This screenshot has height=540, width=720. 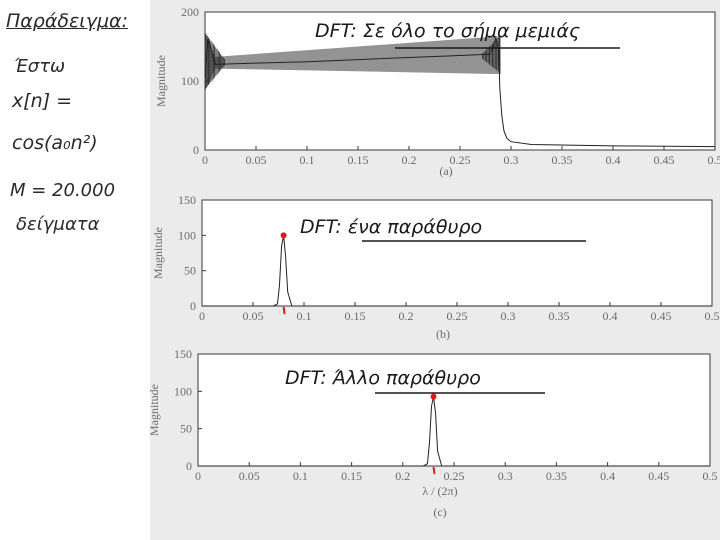 I want to click on panel-caption: (a), so click(x=445, y=171).